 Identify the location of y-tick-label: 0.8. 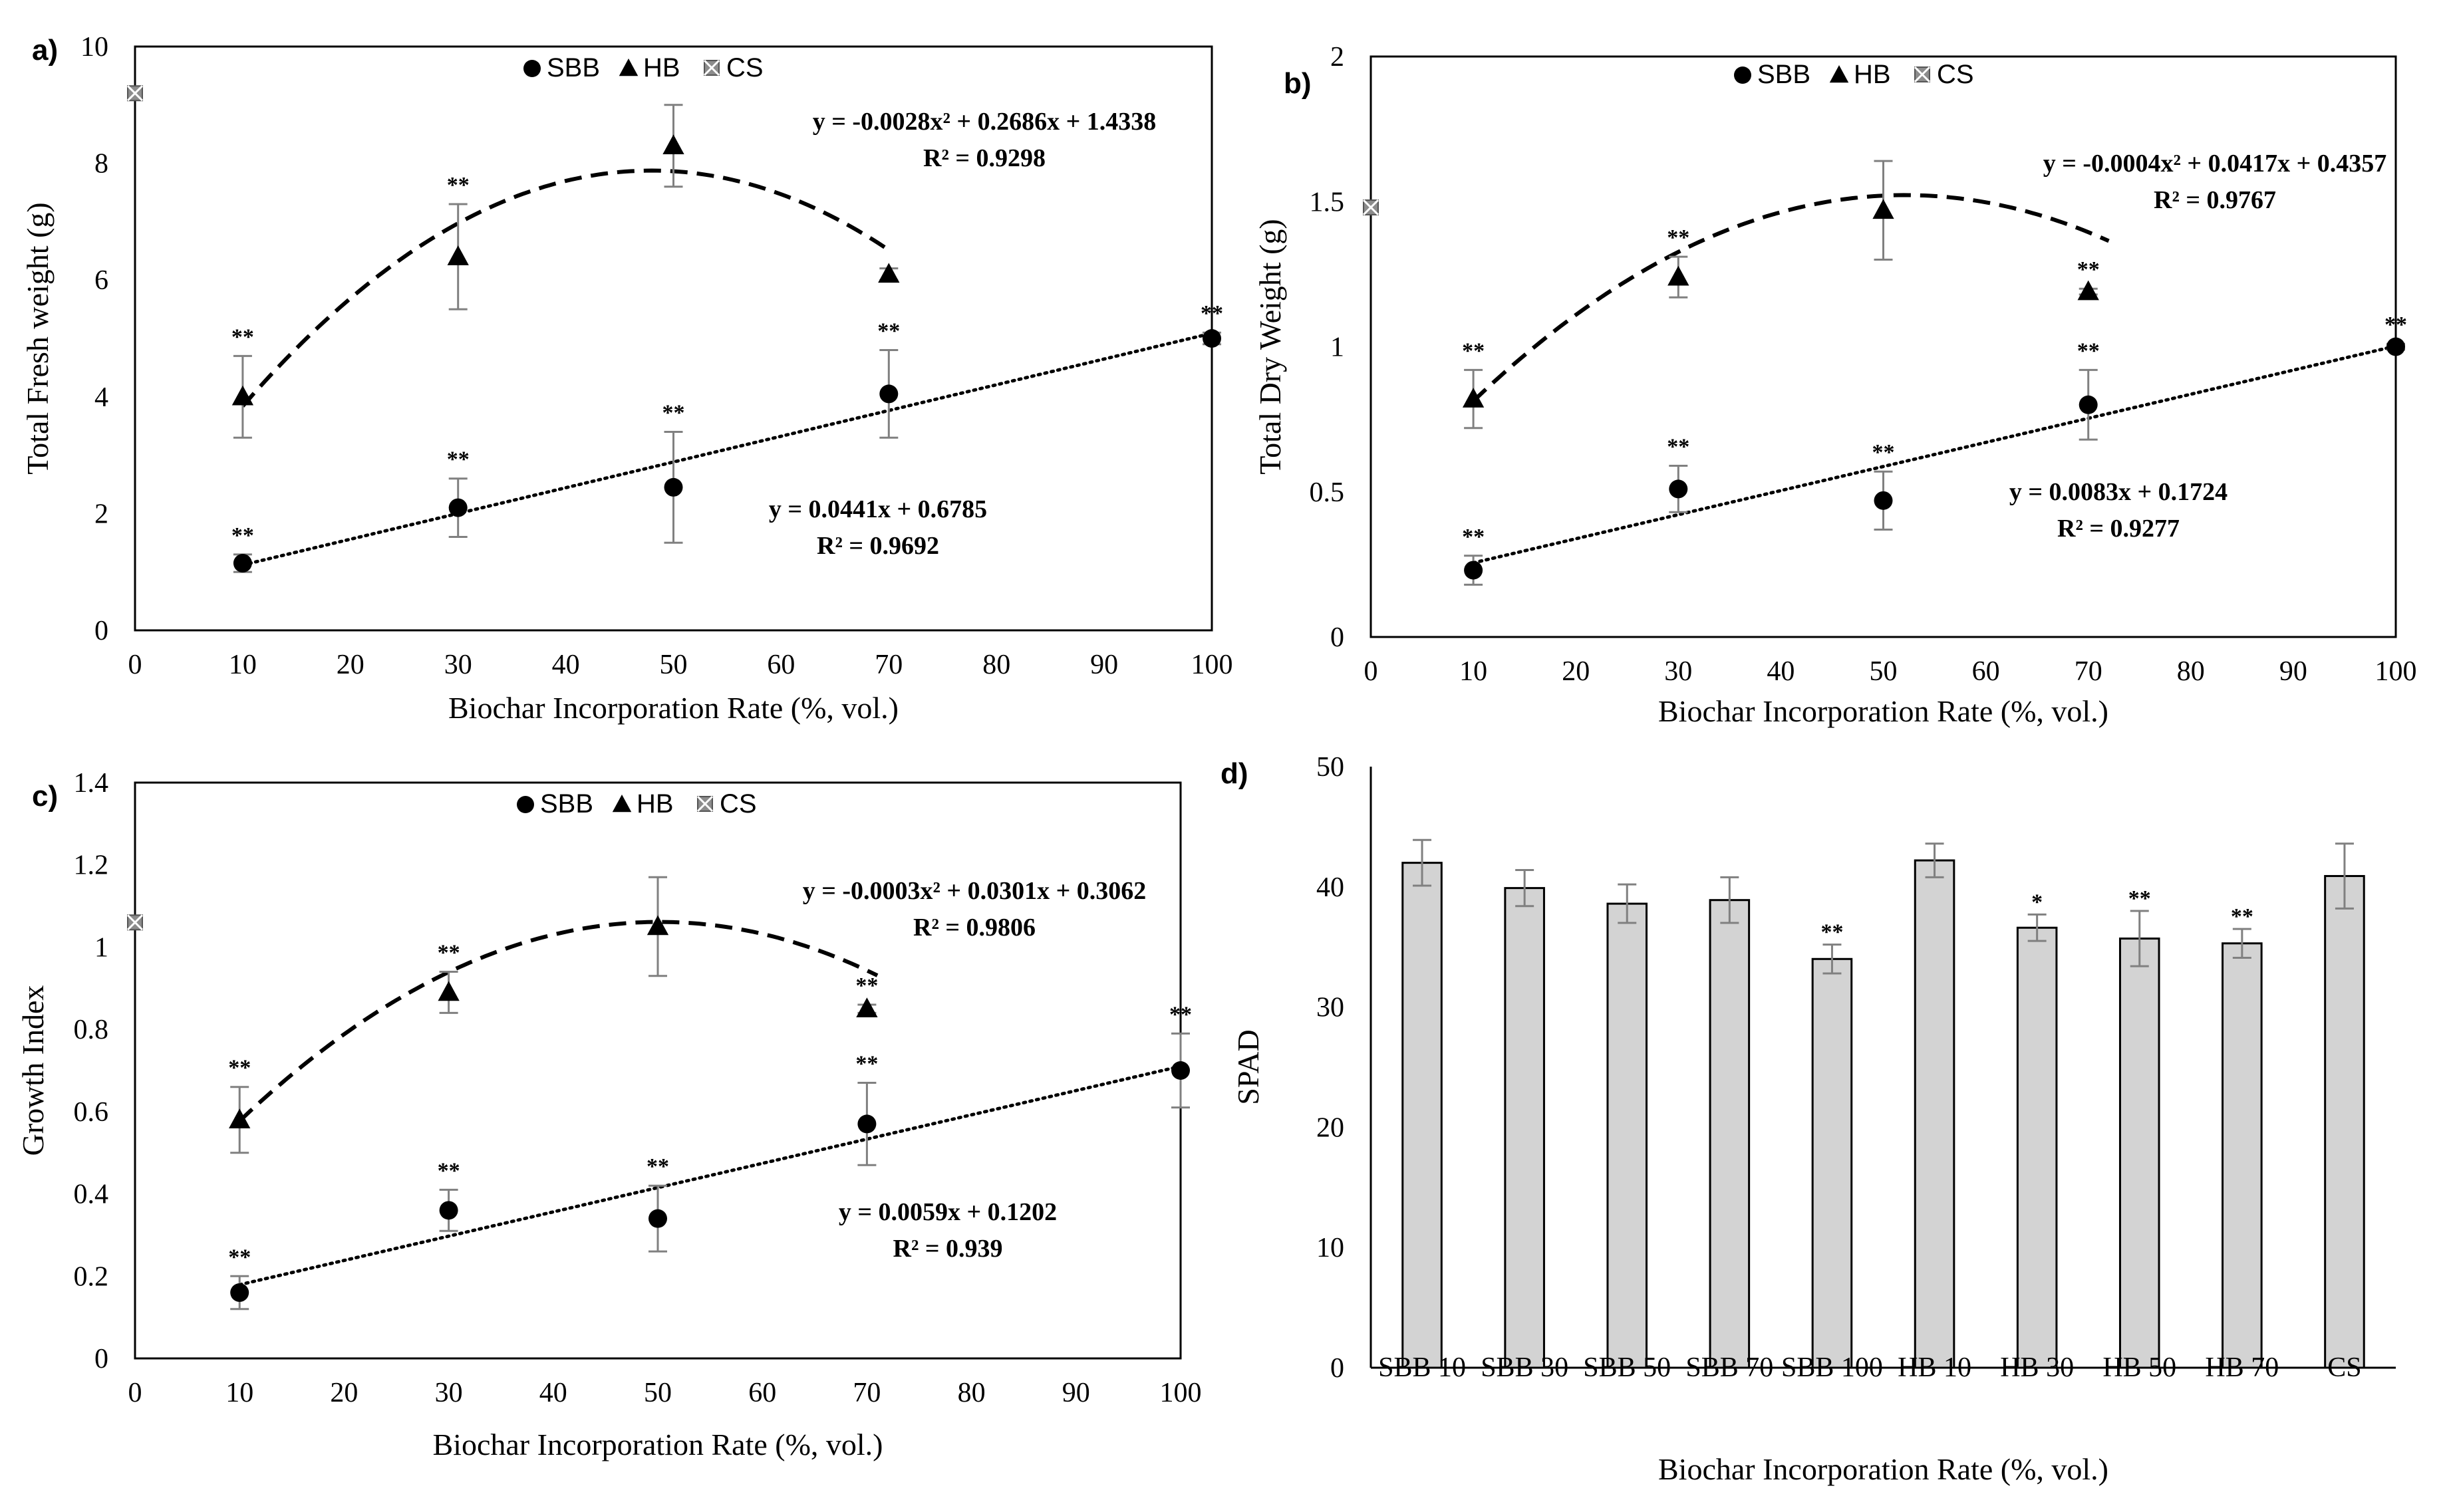
(91, 1030).